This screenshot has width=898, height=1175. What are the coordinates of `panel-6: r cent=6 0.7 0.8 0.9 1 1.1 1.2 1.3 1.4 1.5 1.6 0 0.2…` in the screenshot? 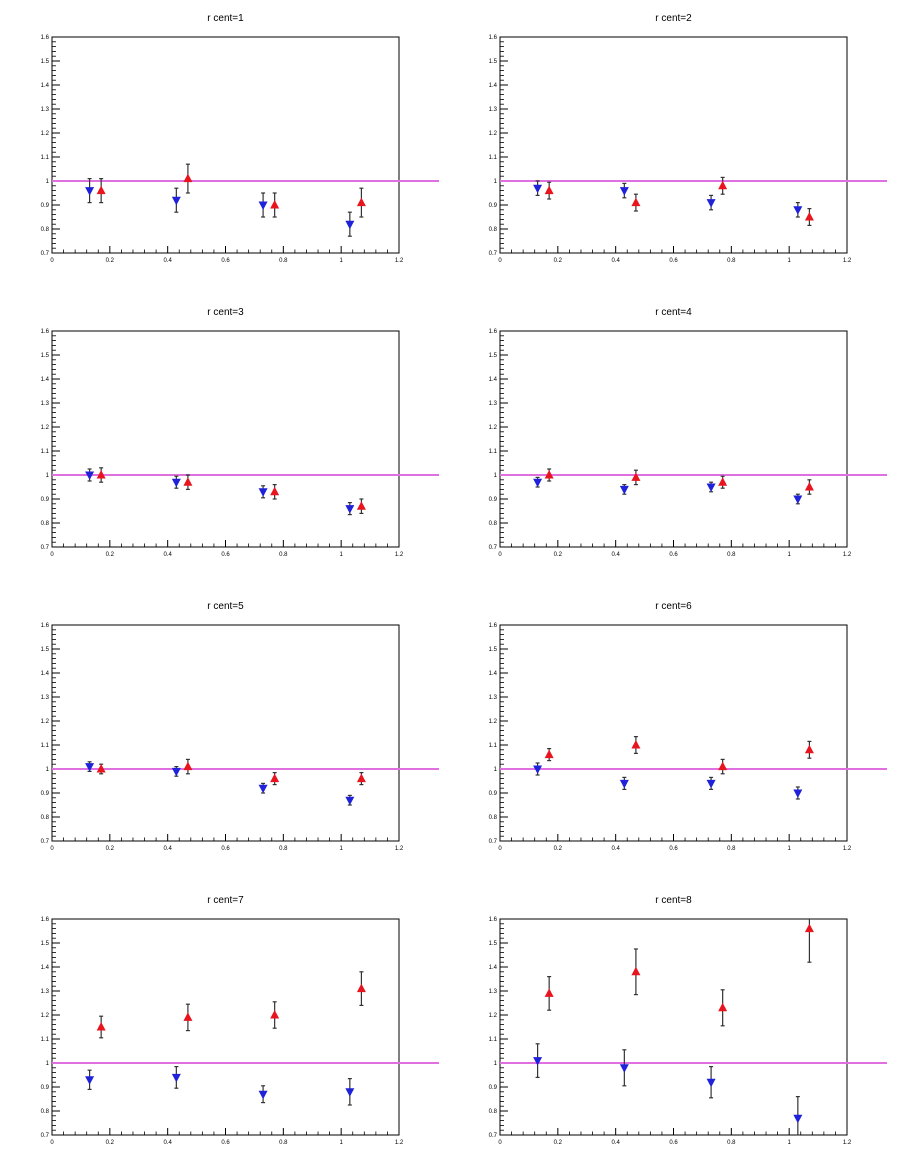 It's located at (688, 726).